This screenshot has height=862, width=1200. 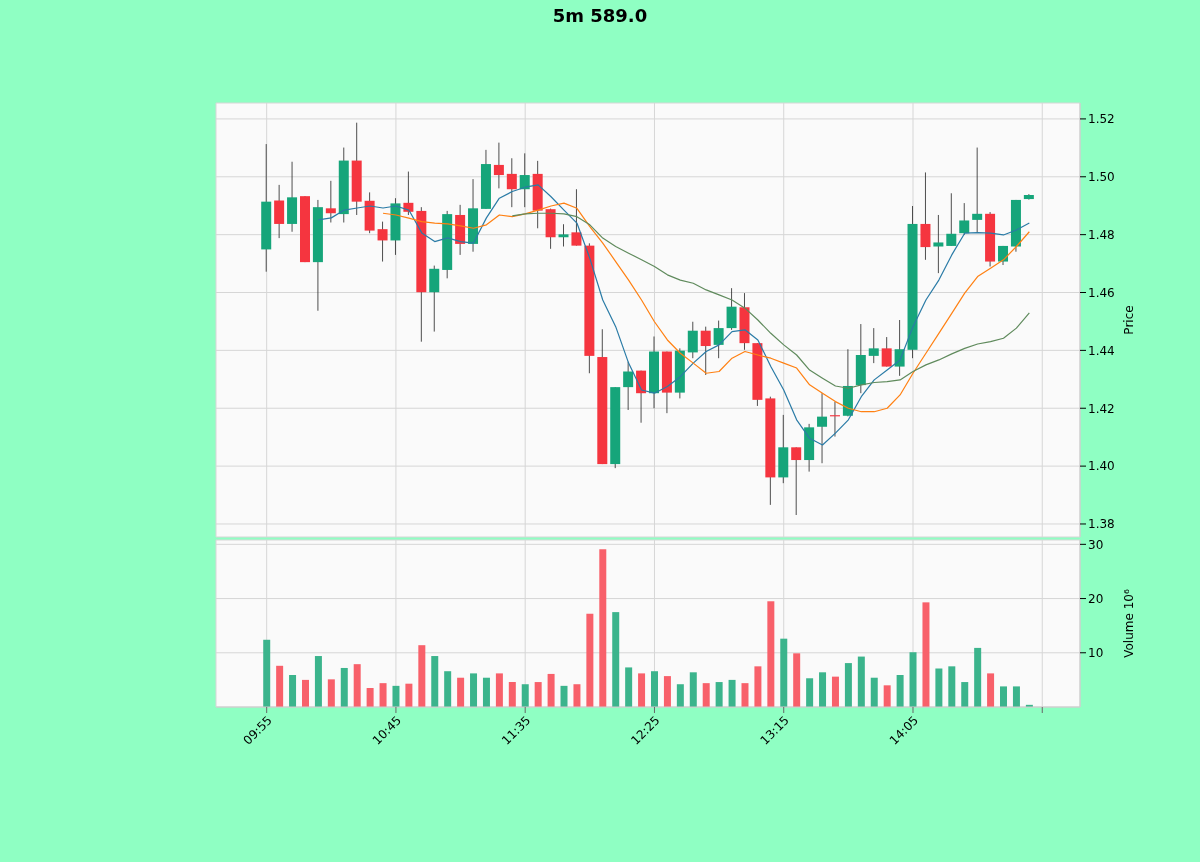 I want to click on y-tick-label: 1.44, so click(x=1101, y=350).